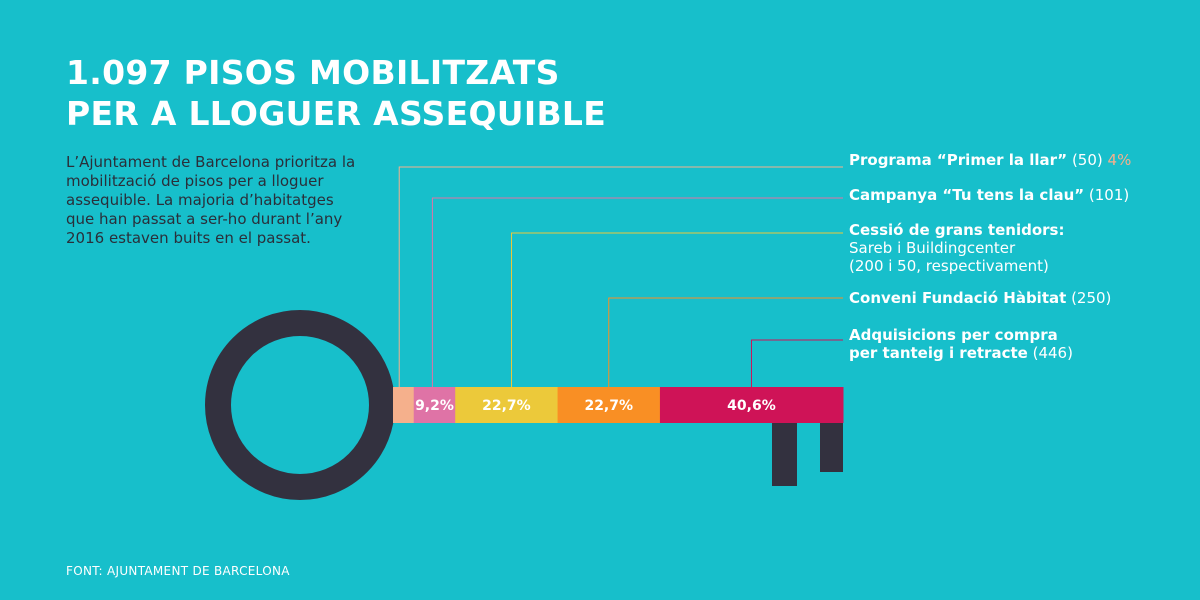 This screenshot has width=1200, height=600. I want to click on bar-data-label-3: 22,7%, so click(506, 406).